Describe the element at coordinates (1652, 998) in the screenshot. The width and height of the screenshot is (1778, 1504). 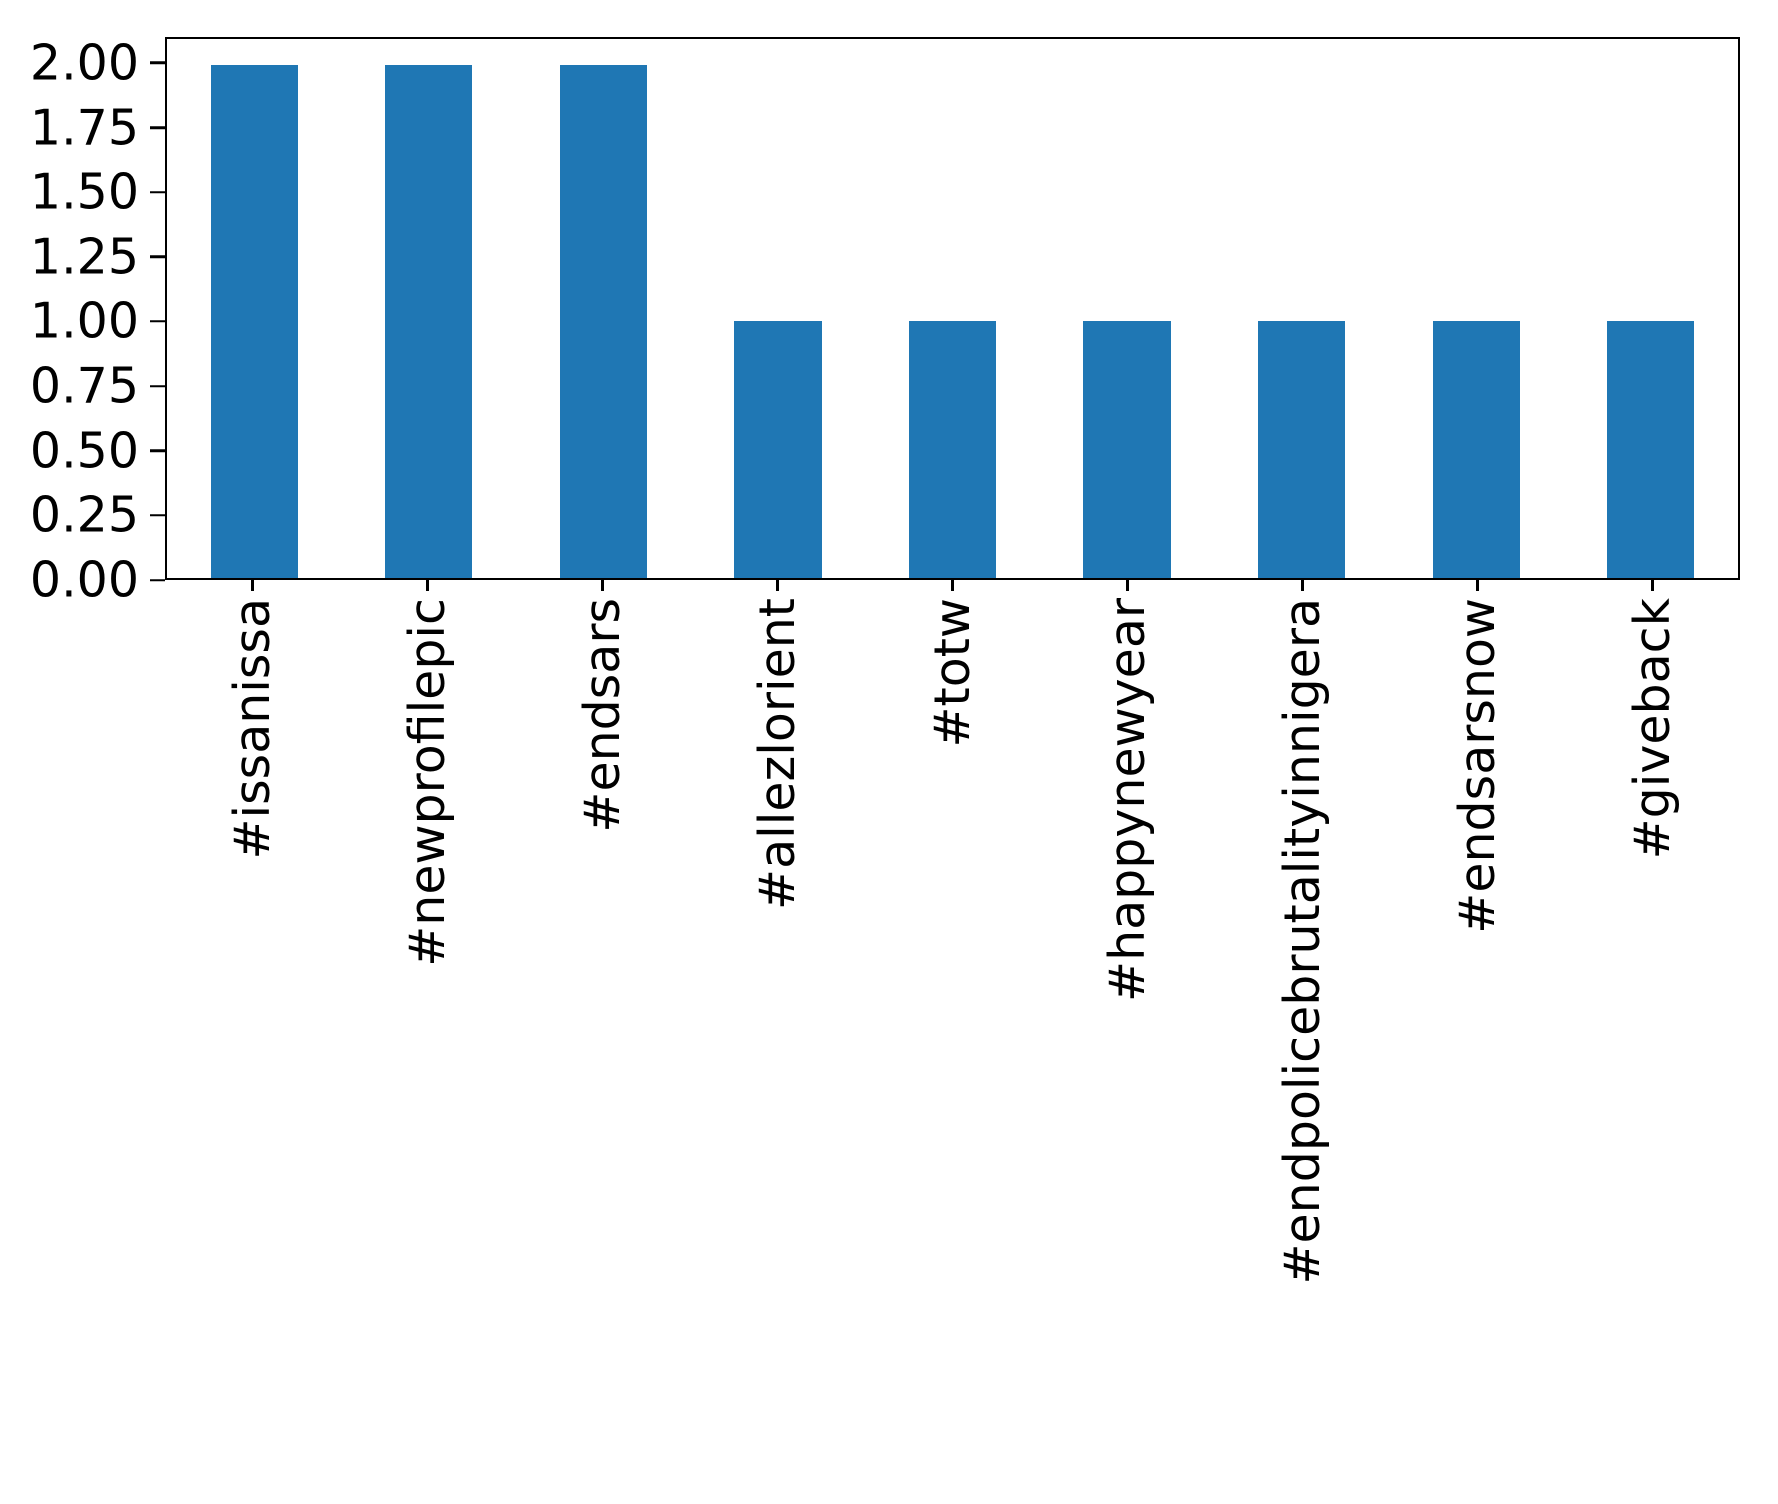
I see `x-label-cell: #giveback` at that location.